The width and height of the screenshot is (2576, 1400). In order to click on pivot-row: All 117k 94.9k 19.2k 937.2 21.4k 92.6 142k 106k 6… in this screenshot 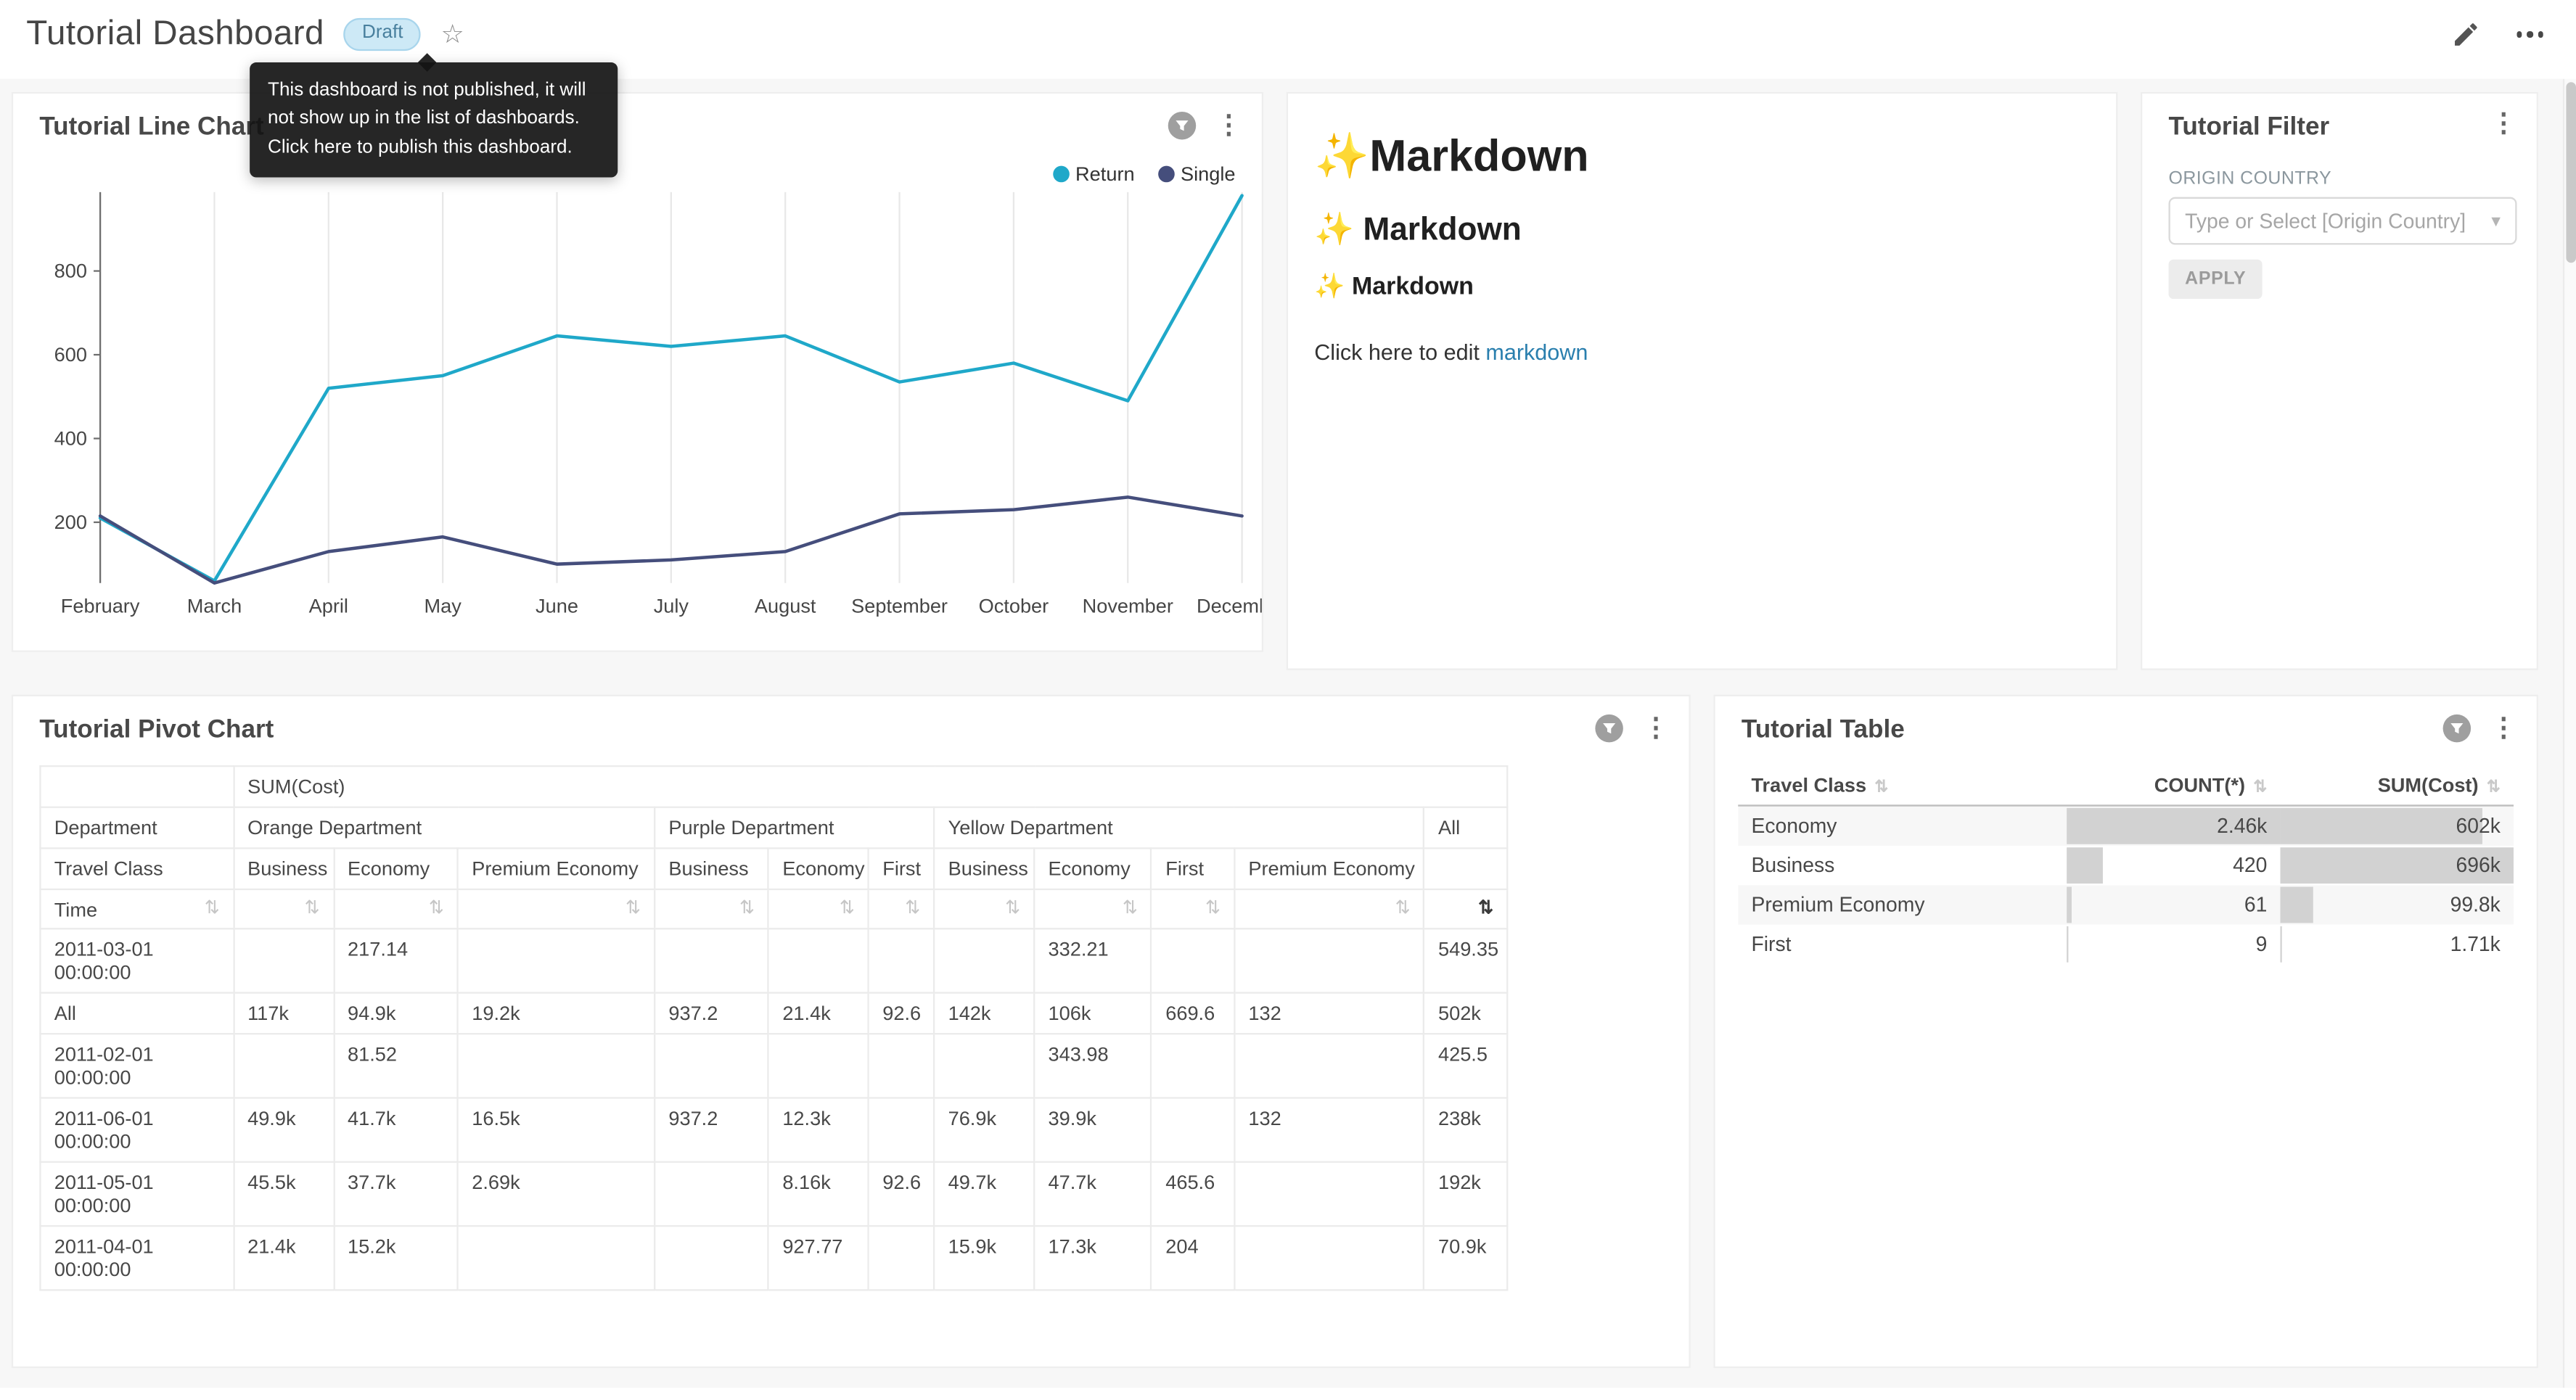, I will do `click(774, 1014)`.